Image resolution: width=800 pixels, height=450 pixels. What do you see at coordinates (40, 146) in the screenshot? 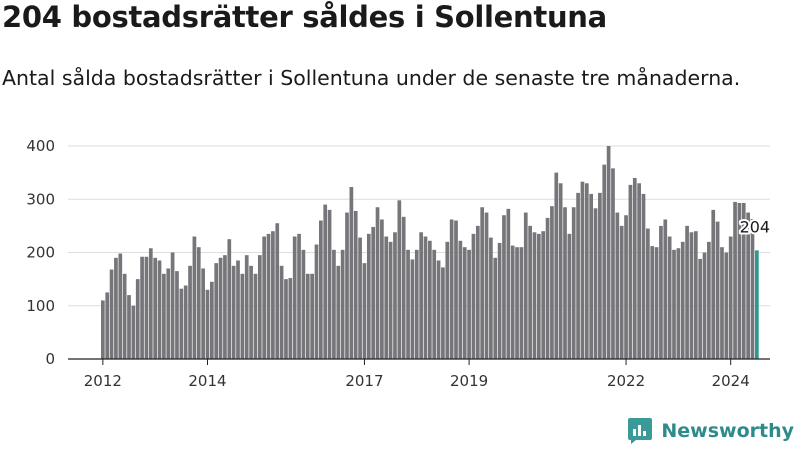
I see `y-tick-label: 400` at bounding box center [40, 146].